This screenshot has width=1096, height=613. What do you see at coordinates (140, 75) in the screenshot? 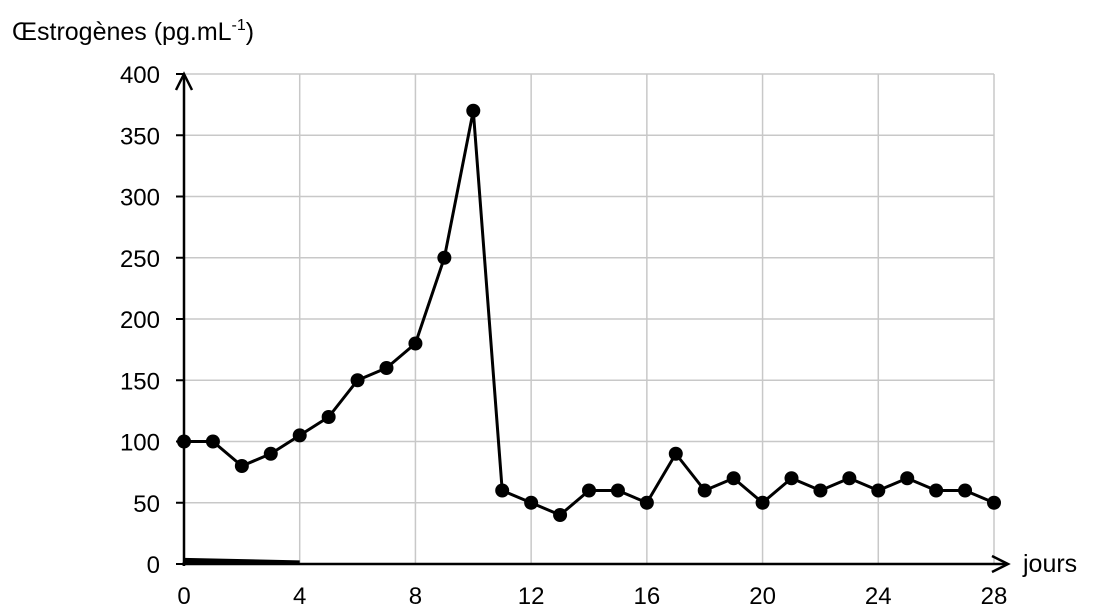
I see `y-tick-label: 400` at bounding box center [140, 75].